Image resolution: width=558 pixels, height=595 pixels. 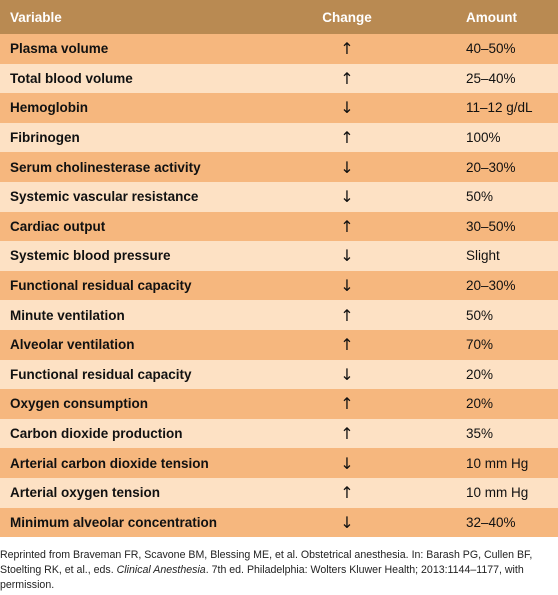 I want to click on cell-variable: Oxygen consumption, so click(x=129, y=404).